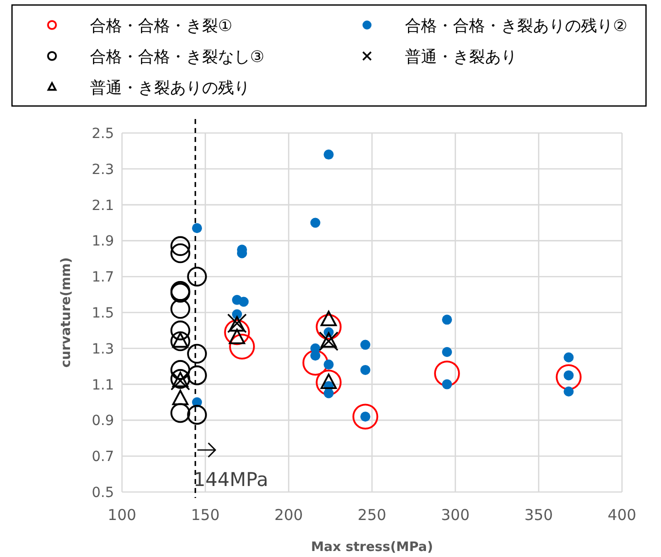 Image resolution: width=661 pixels, height=557 pixels. Describe the element at coordinates (230, 480) in the screenshot. I see `ref-line-label: 144MPa` at that location.